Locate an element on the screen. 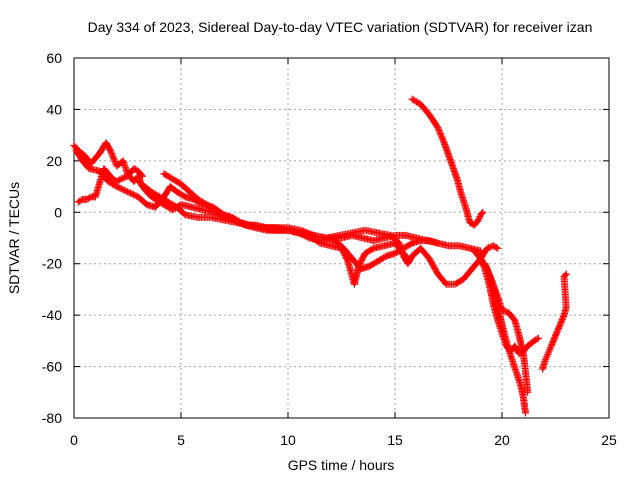 This screenshot has height=480, width=640. series-track-d is located at coordinates (331, 229).